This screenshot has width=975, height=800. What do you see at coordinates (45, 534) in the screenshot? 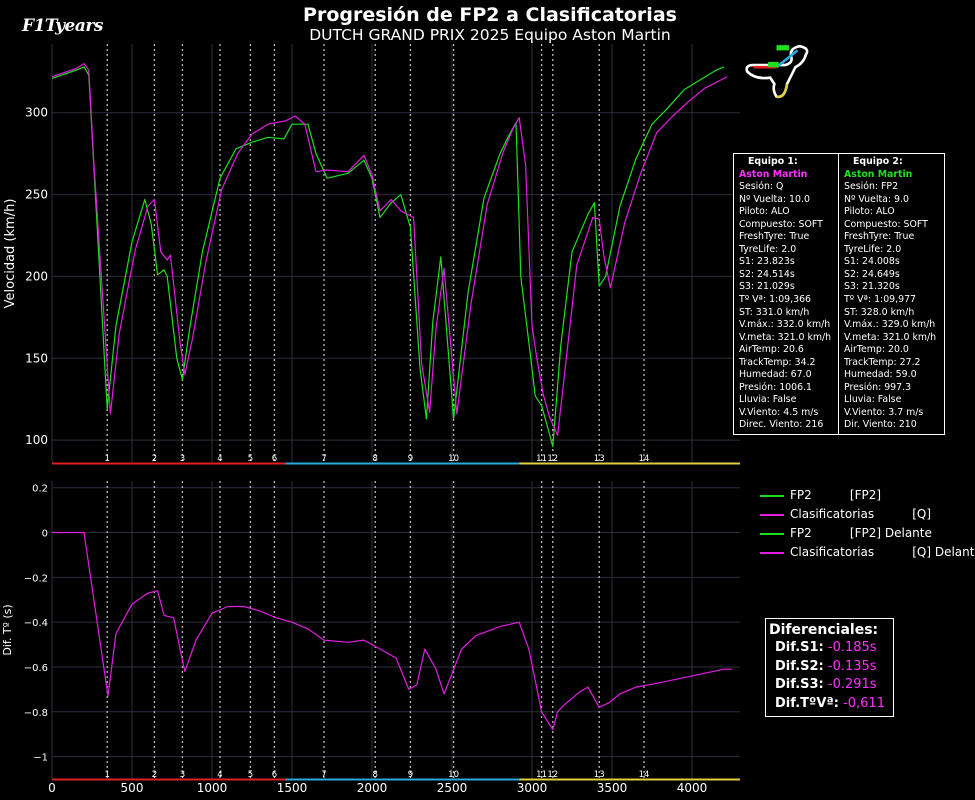
I see `y-tick-label: 0` at bounding box center [45, 534].